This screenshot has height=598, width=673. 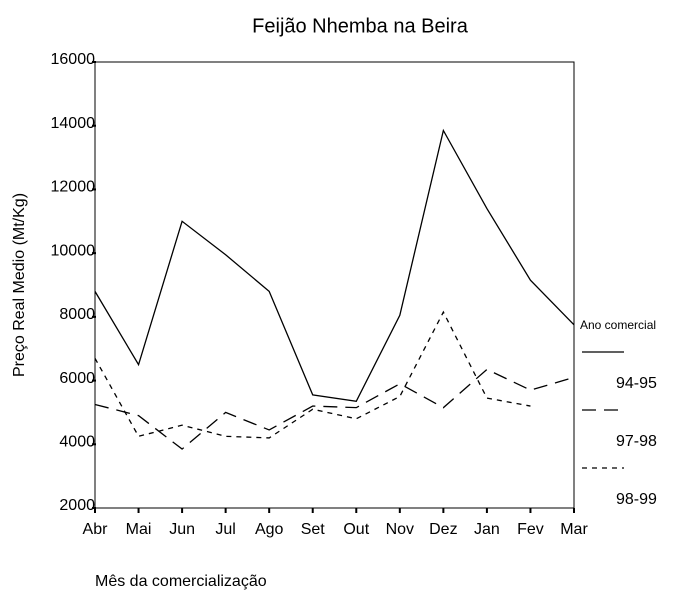 What do you see at coordinates (618, 325) in the screenshot?
I see `legend-title: Ano comercial` at bounding box center [618, 325].